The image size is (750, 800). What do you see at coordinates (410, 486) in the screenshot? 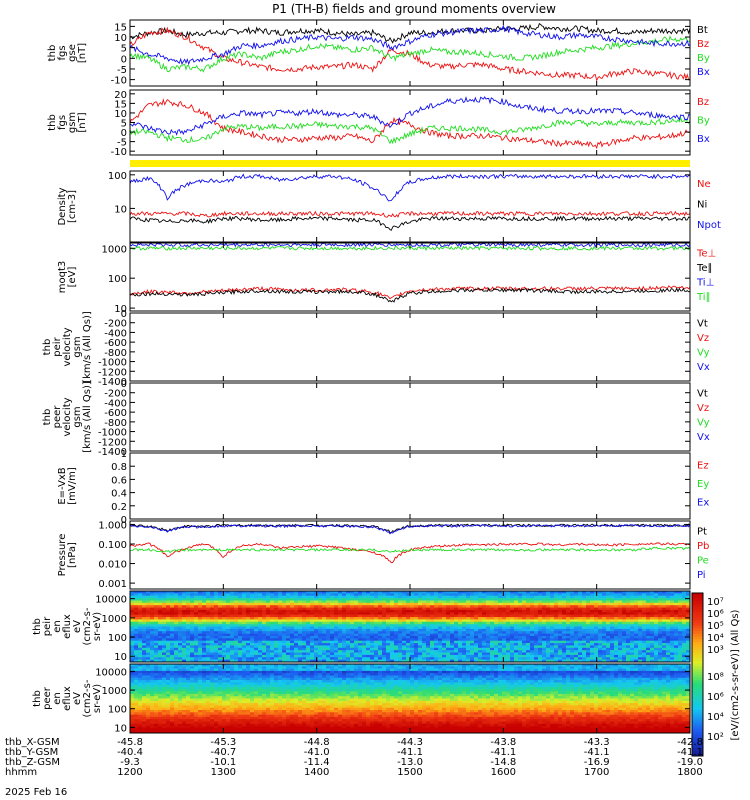
I see `panel-frame` at bounding box center [410, 486].